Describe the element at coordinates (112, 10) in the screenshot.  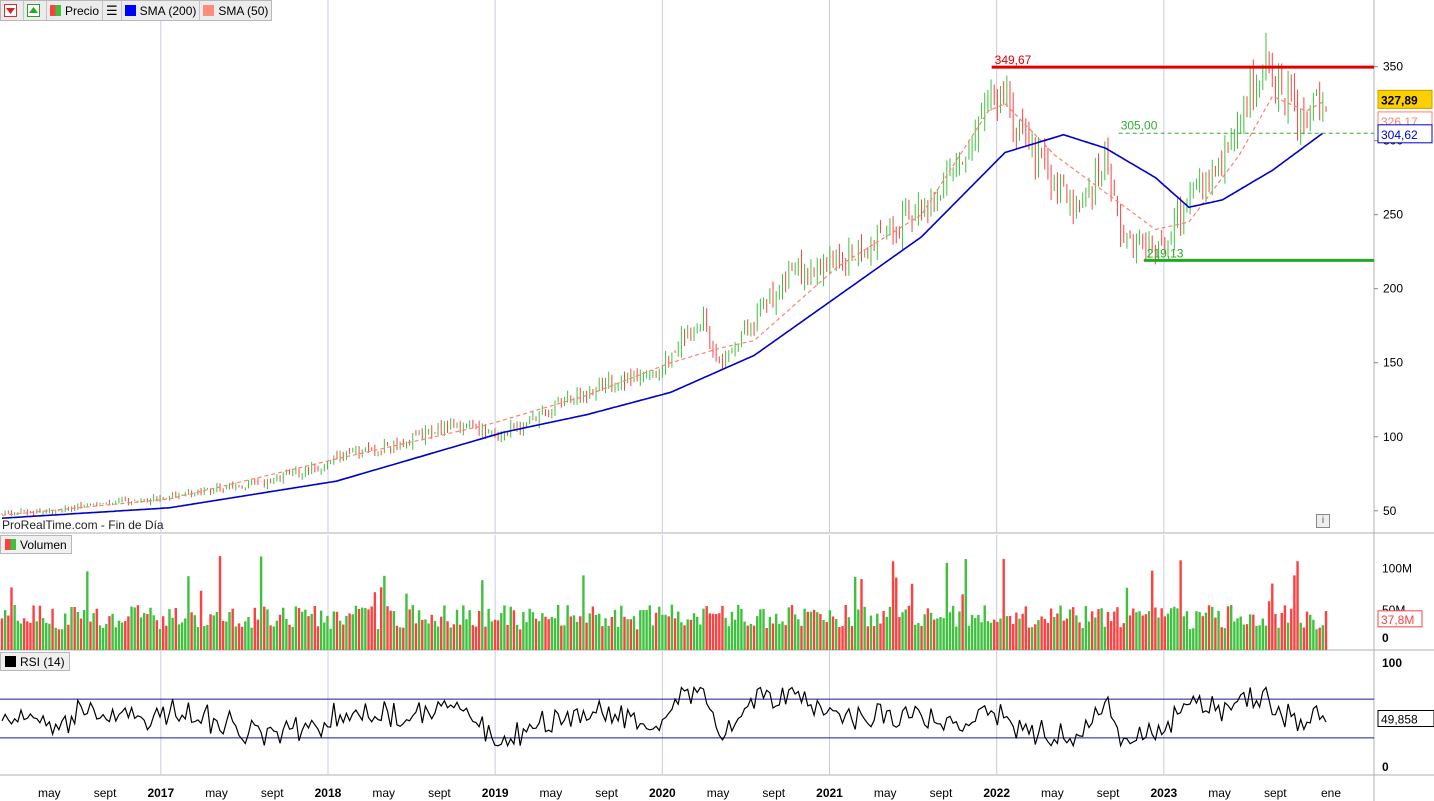
I see `indicator-list-button: ☰` at that location.